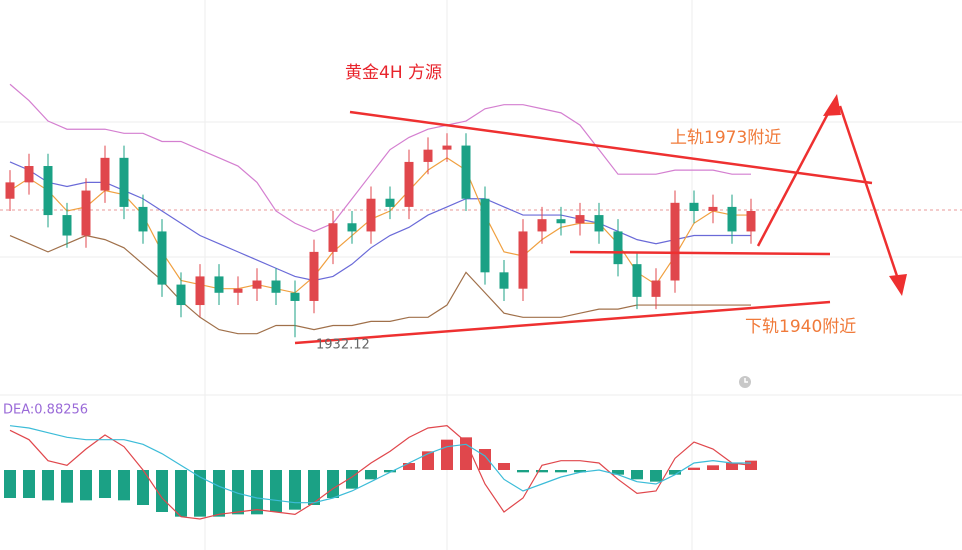 The width and height of the screenshot is (962, 550). I want to click on annotation: 上轨1973附近, so click(725, 138).